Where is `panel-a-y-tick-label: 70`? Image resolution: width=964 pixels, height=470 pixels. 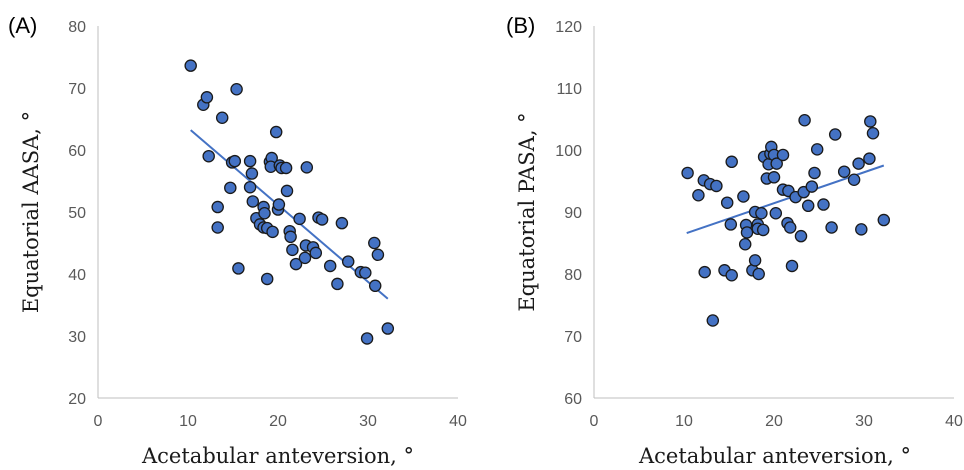
panel-a-y-tick-label: 70 is located at coordinates (77, 89).